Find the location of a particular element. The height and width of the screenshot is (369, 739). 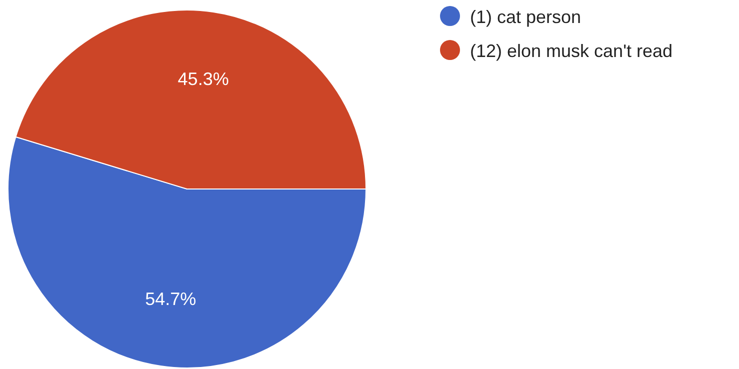

legend-label: (12) elon musk can't read is located at coordinates (571, 51).